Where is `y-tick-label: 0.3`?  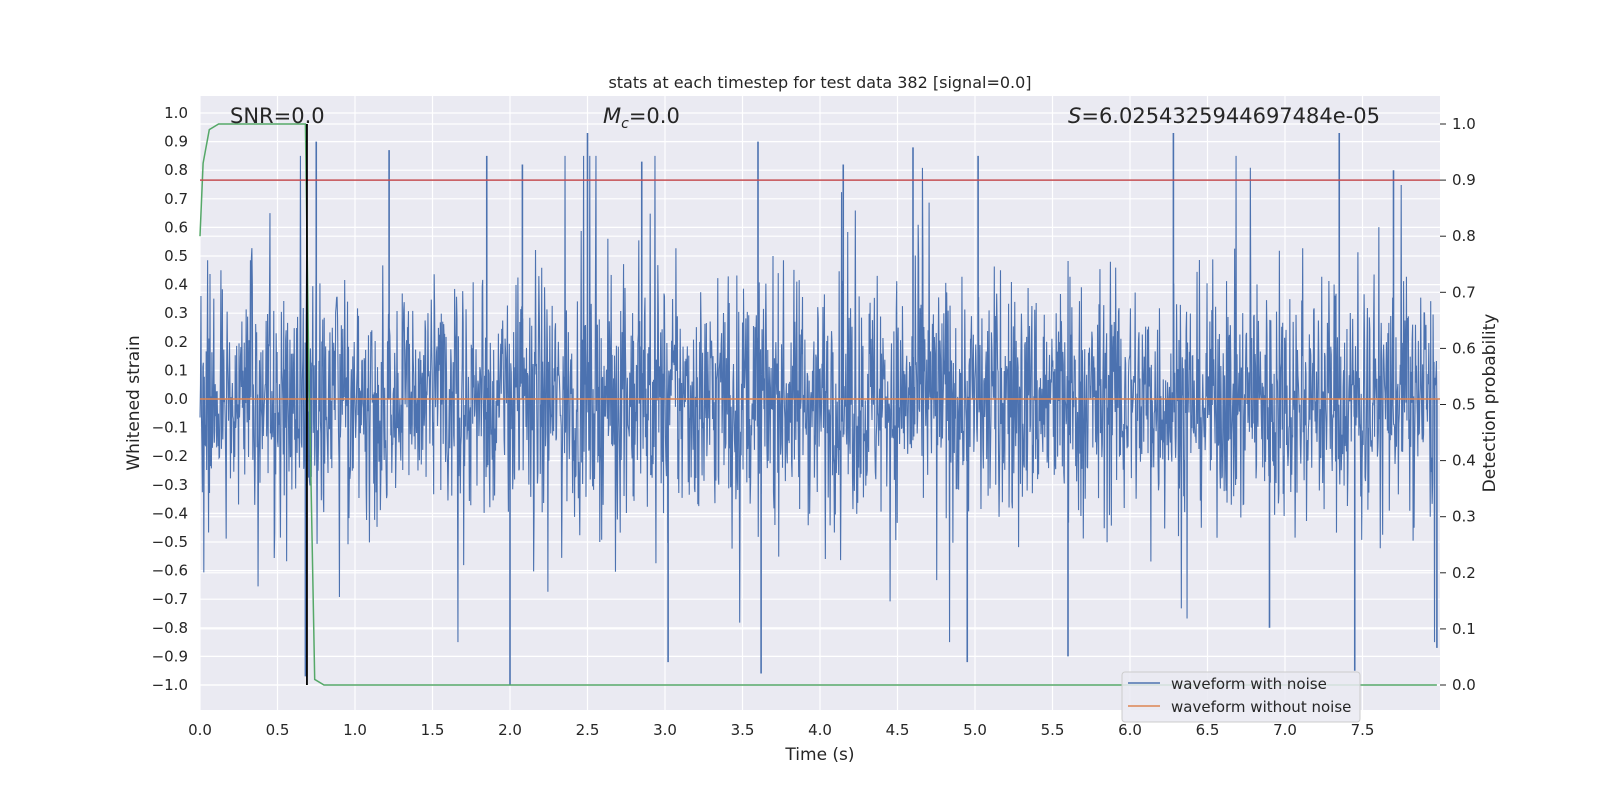
y-tick-label: 0.3 is located at coordinates (176, 313).